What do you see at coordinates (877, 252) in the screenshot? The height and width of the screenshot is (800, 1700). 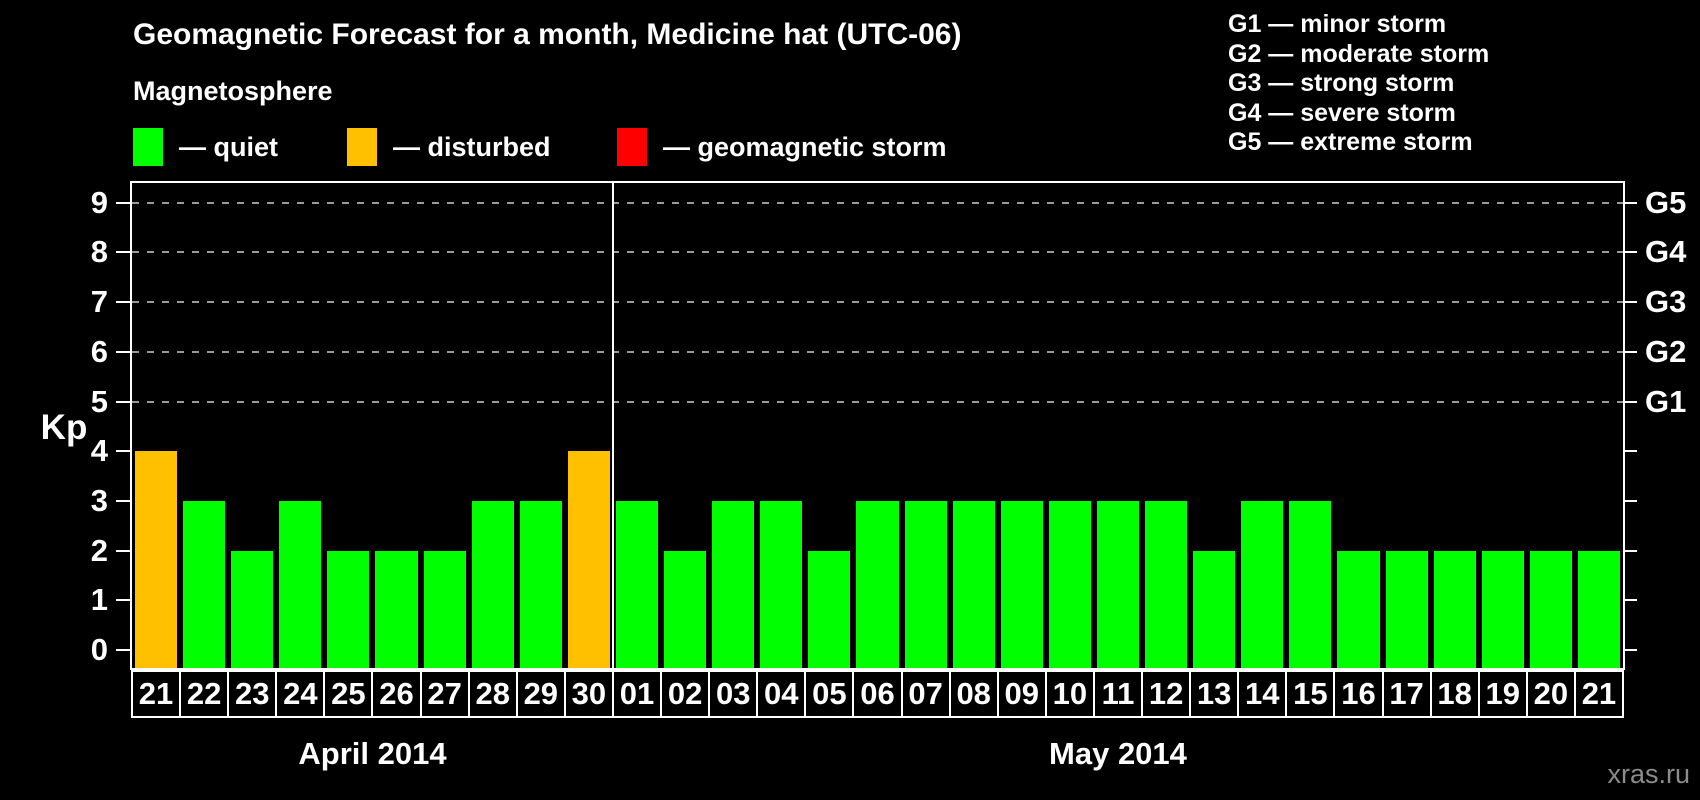 I see `gridline-kp8` at bounding box center [877, 252].